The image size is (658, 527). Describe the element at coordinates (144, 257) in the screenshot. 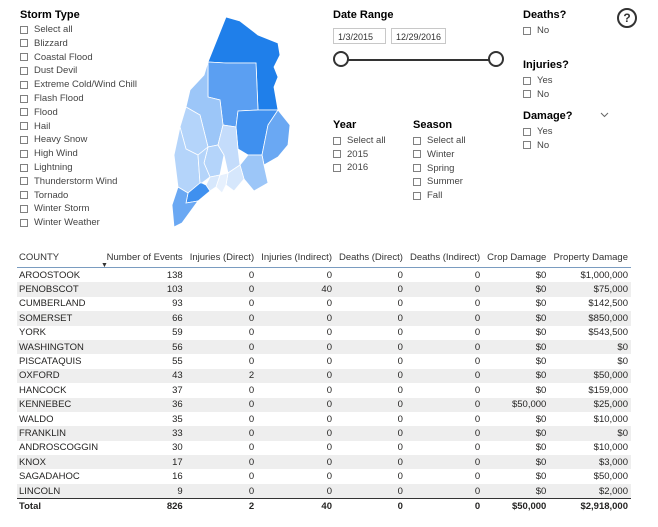

I see `column-header: Number of Events` at that location.